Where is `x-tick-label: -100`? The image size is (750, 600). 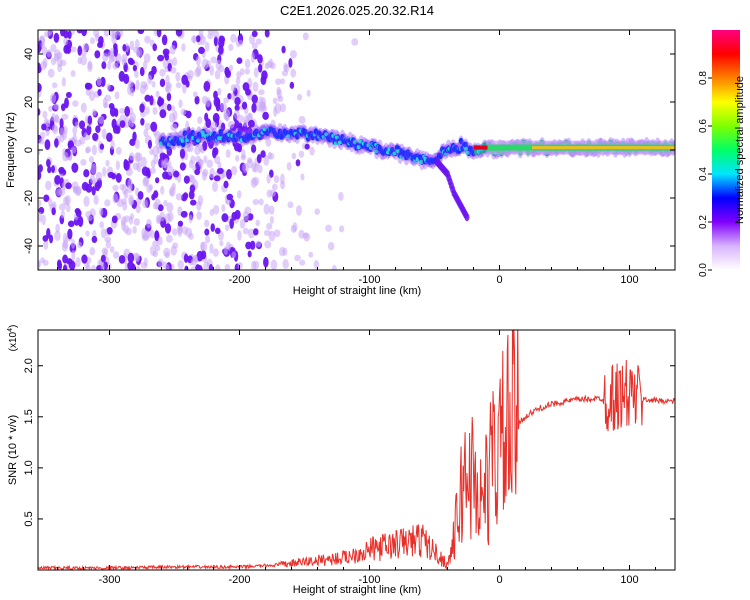 x-tick-label: -100 is located at coordinates (369, 580).